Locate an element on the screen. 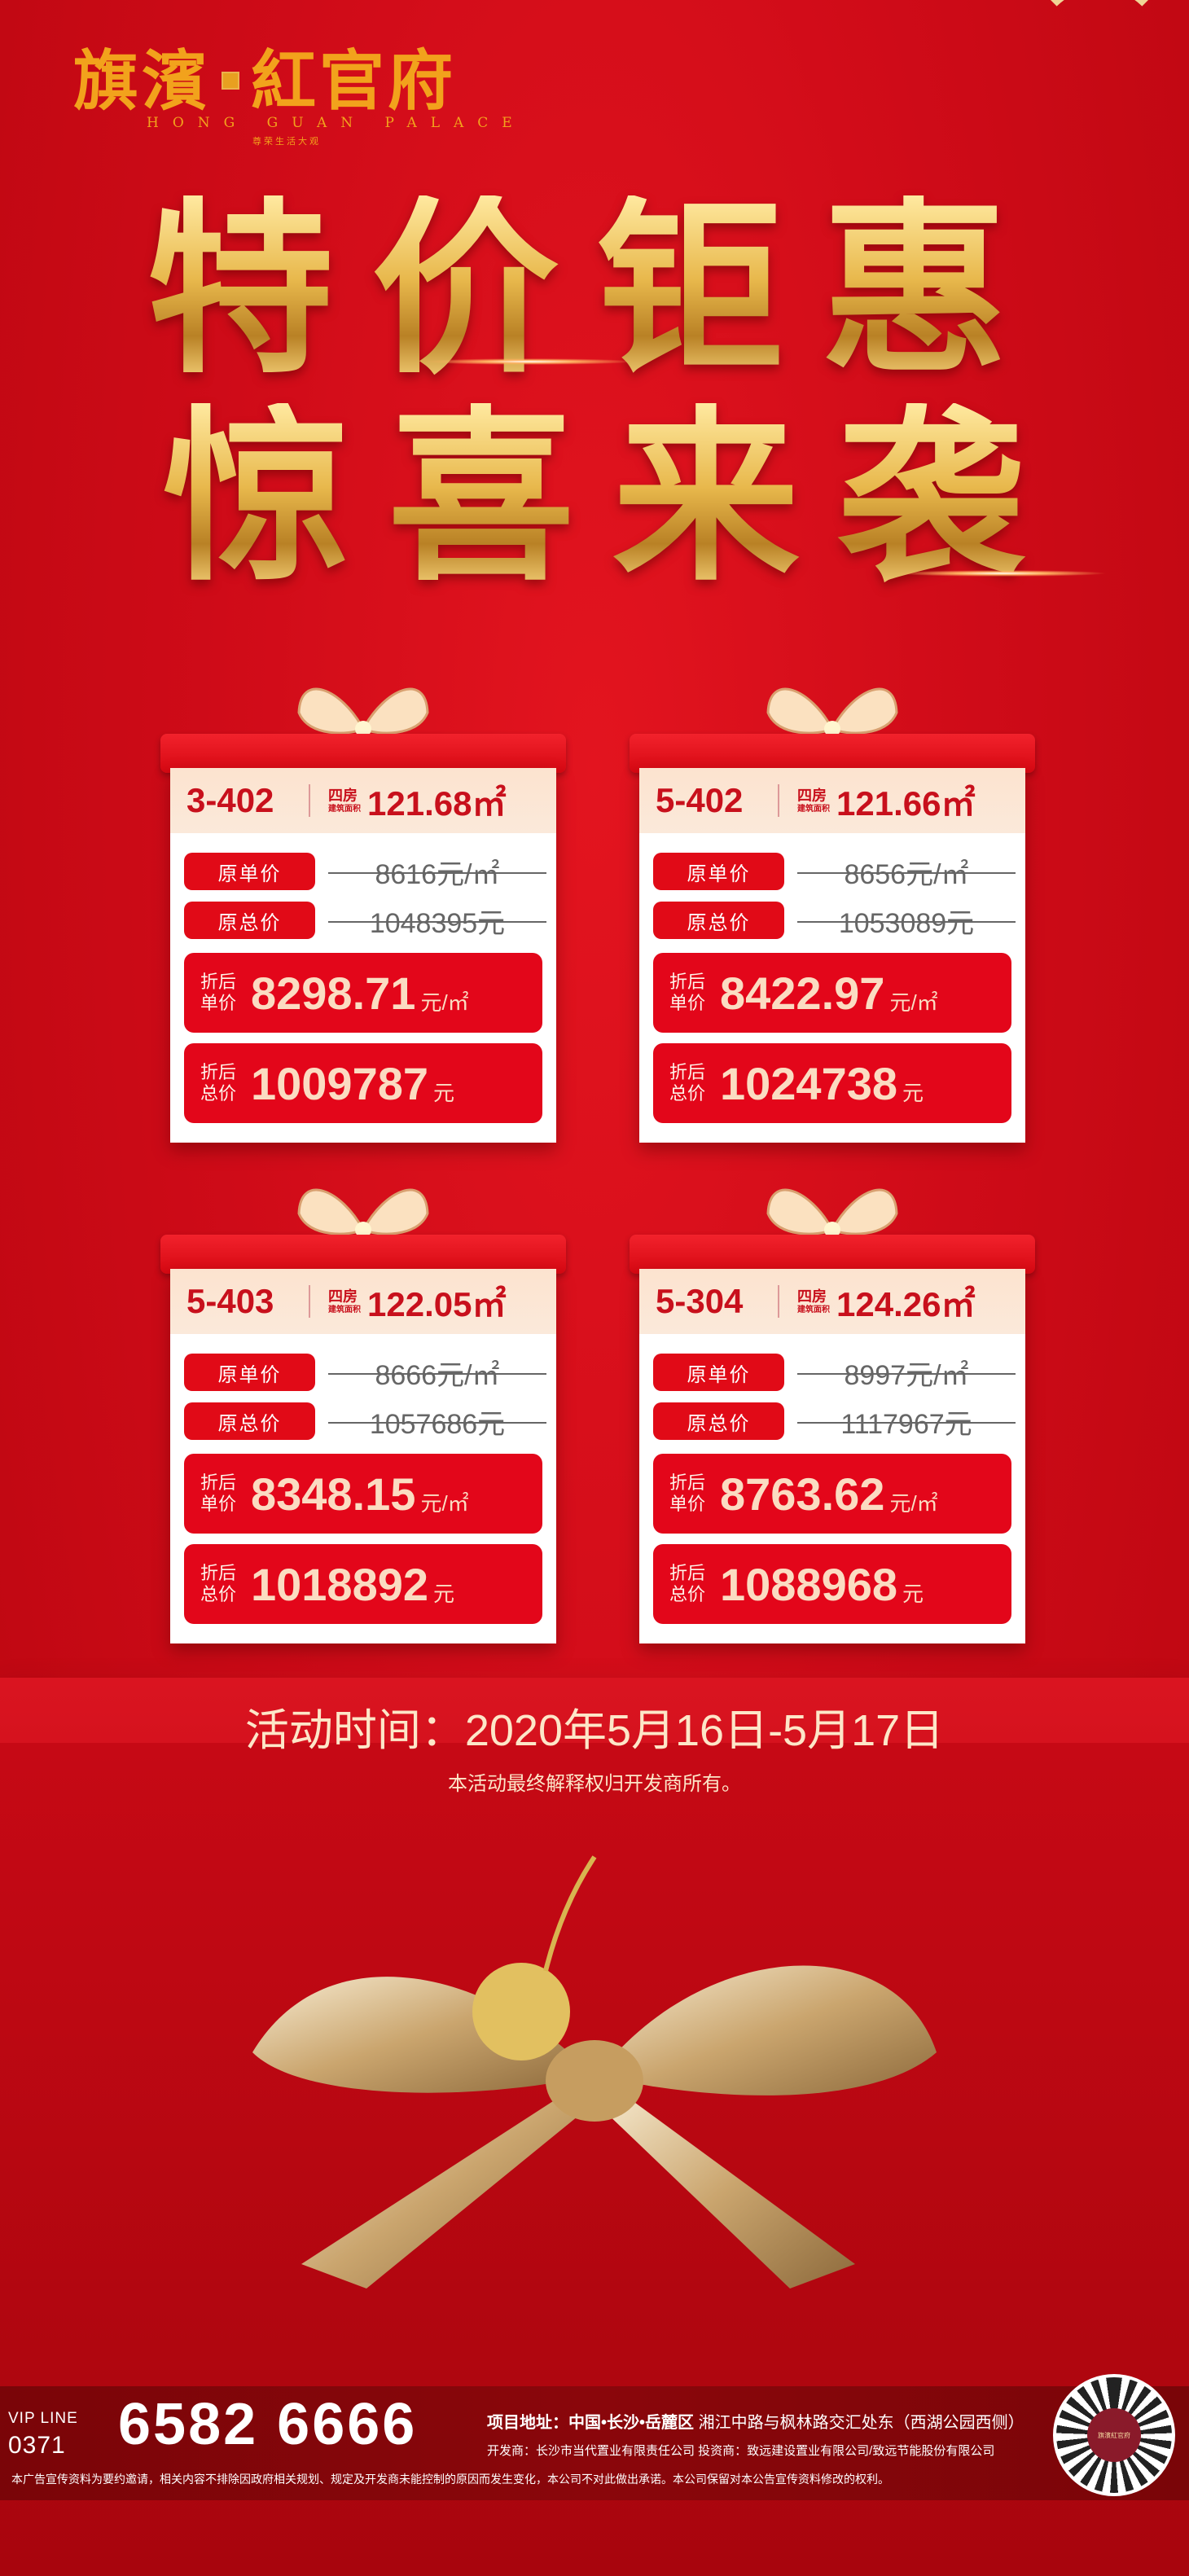 The width and height of the screenshot is (1189, 2576). orig-unit-price: 8656元/㎡ is located at coordinates (907, 872).